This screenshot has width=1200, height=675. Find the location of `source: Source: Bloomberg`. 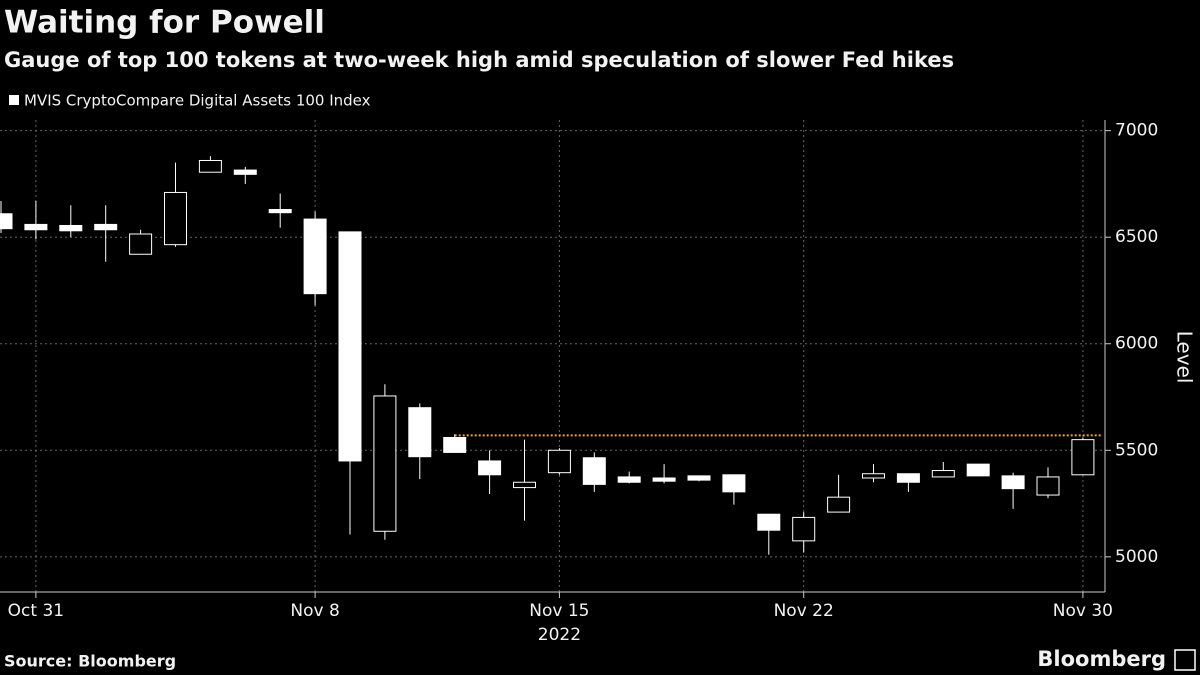

source: Source: Bloomberg is located at coordinates (90, 661).